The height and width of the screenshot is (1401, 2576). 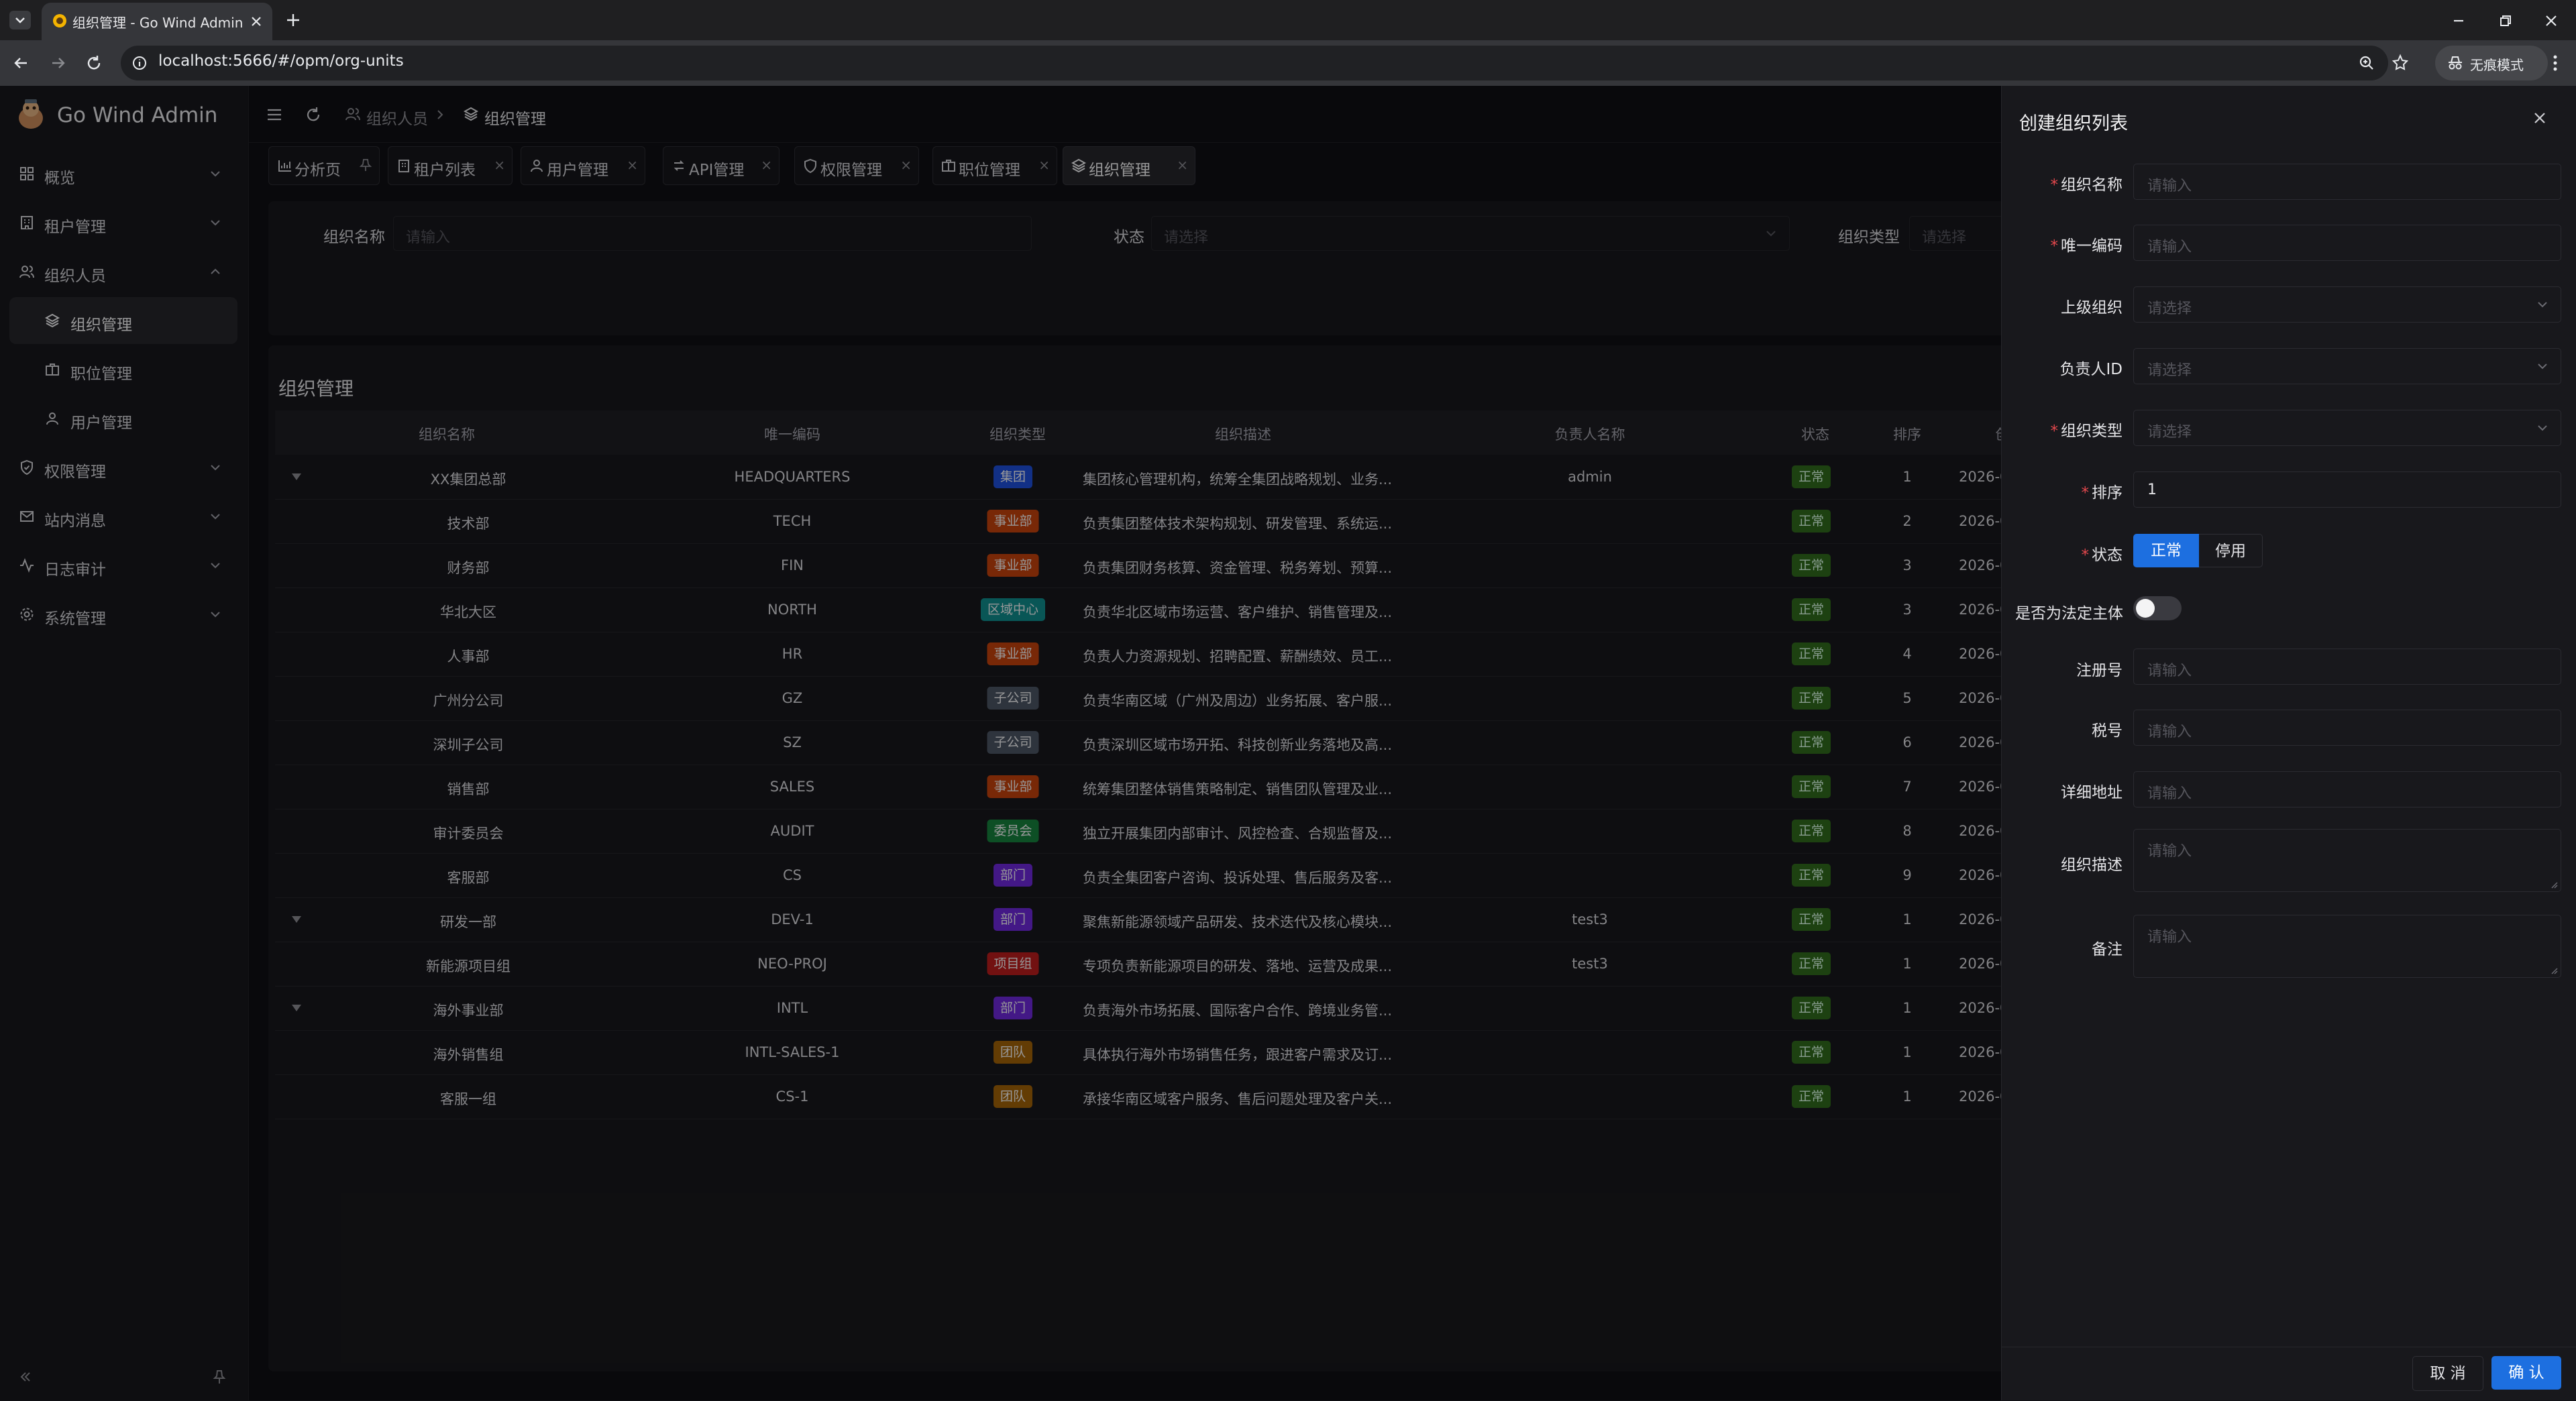 I want to click on sidebar-item-org-people: 组织人员, so click(x=123, y=271).